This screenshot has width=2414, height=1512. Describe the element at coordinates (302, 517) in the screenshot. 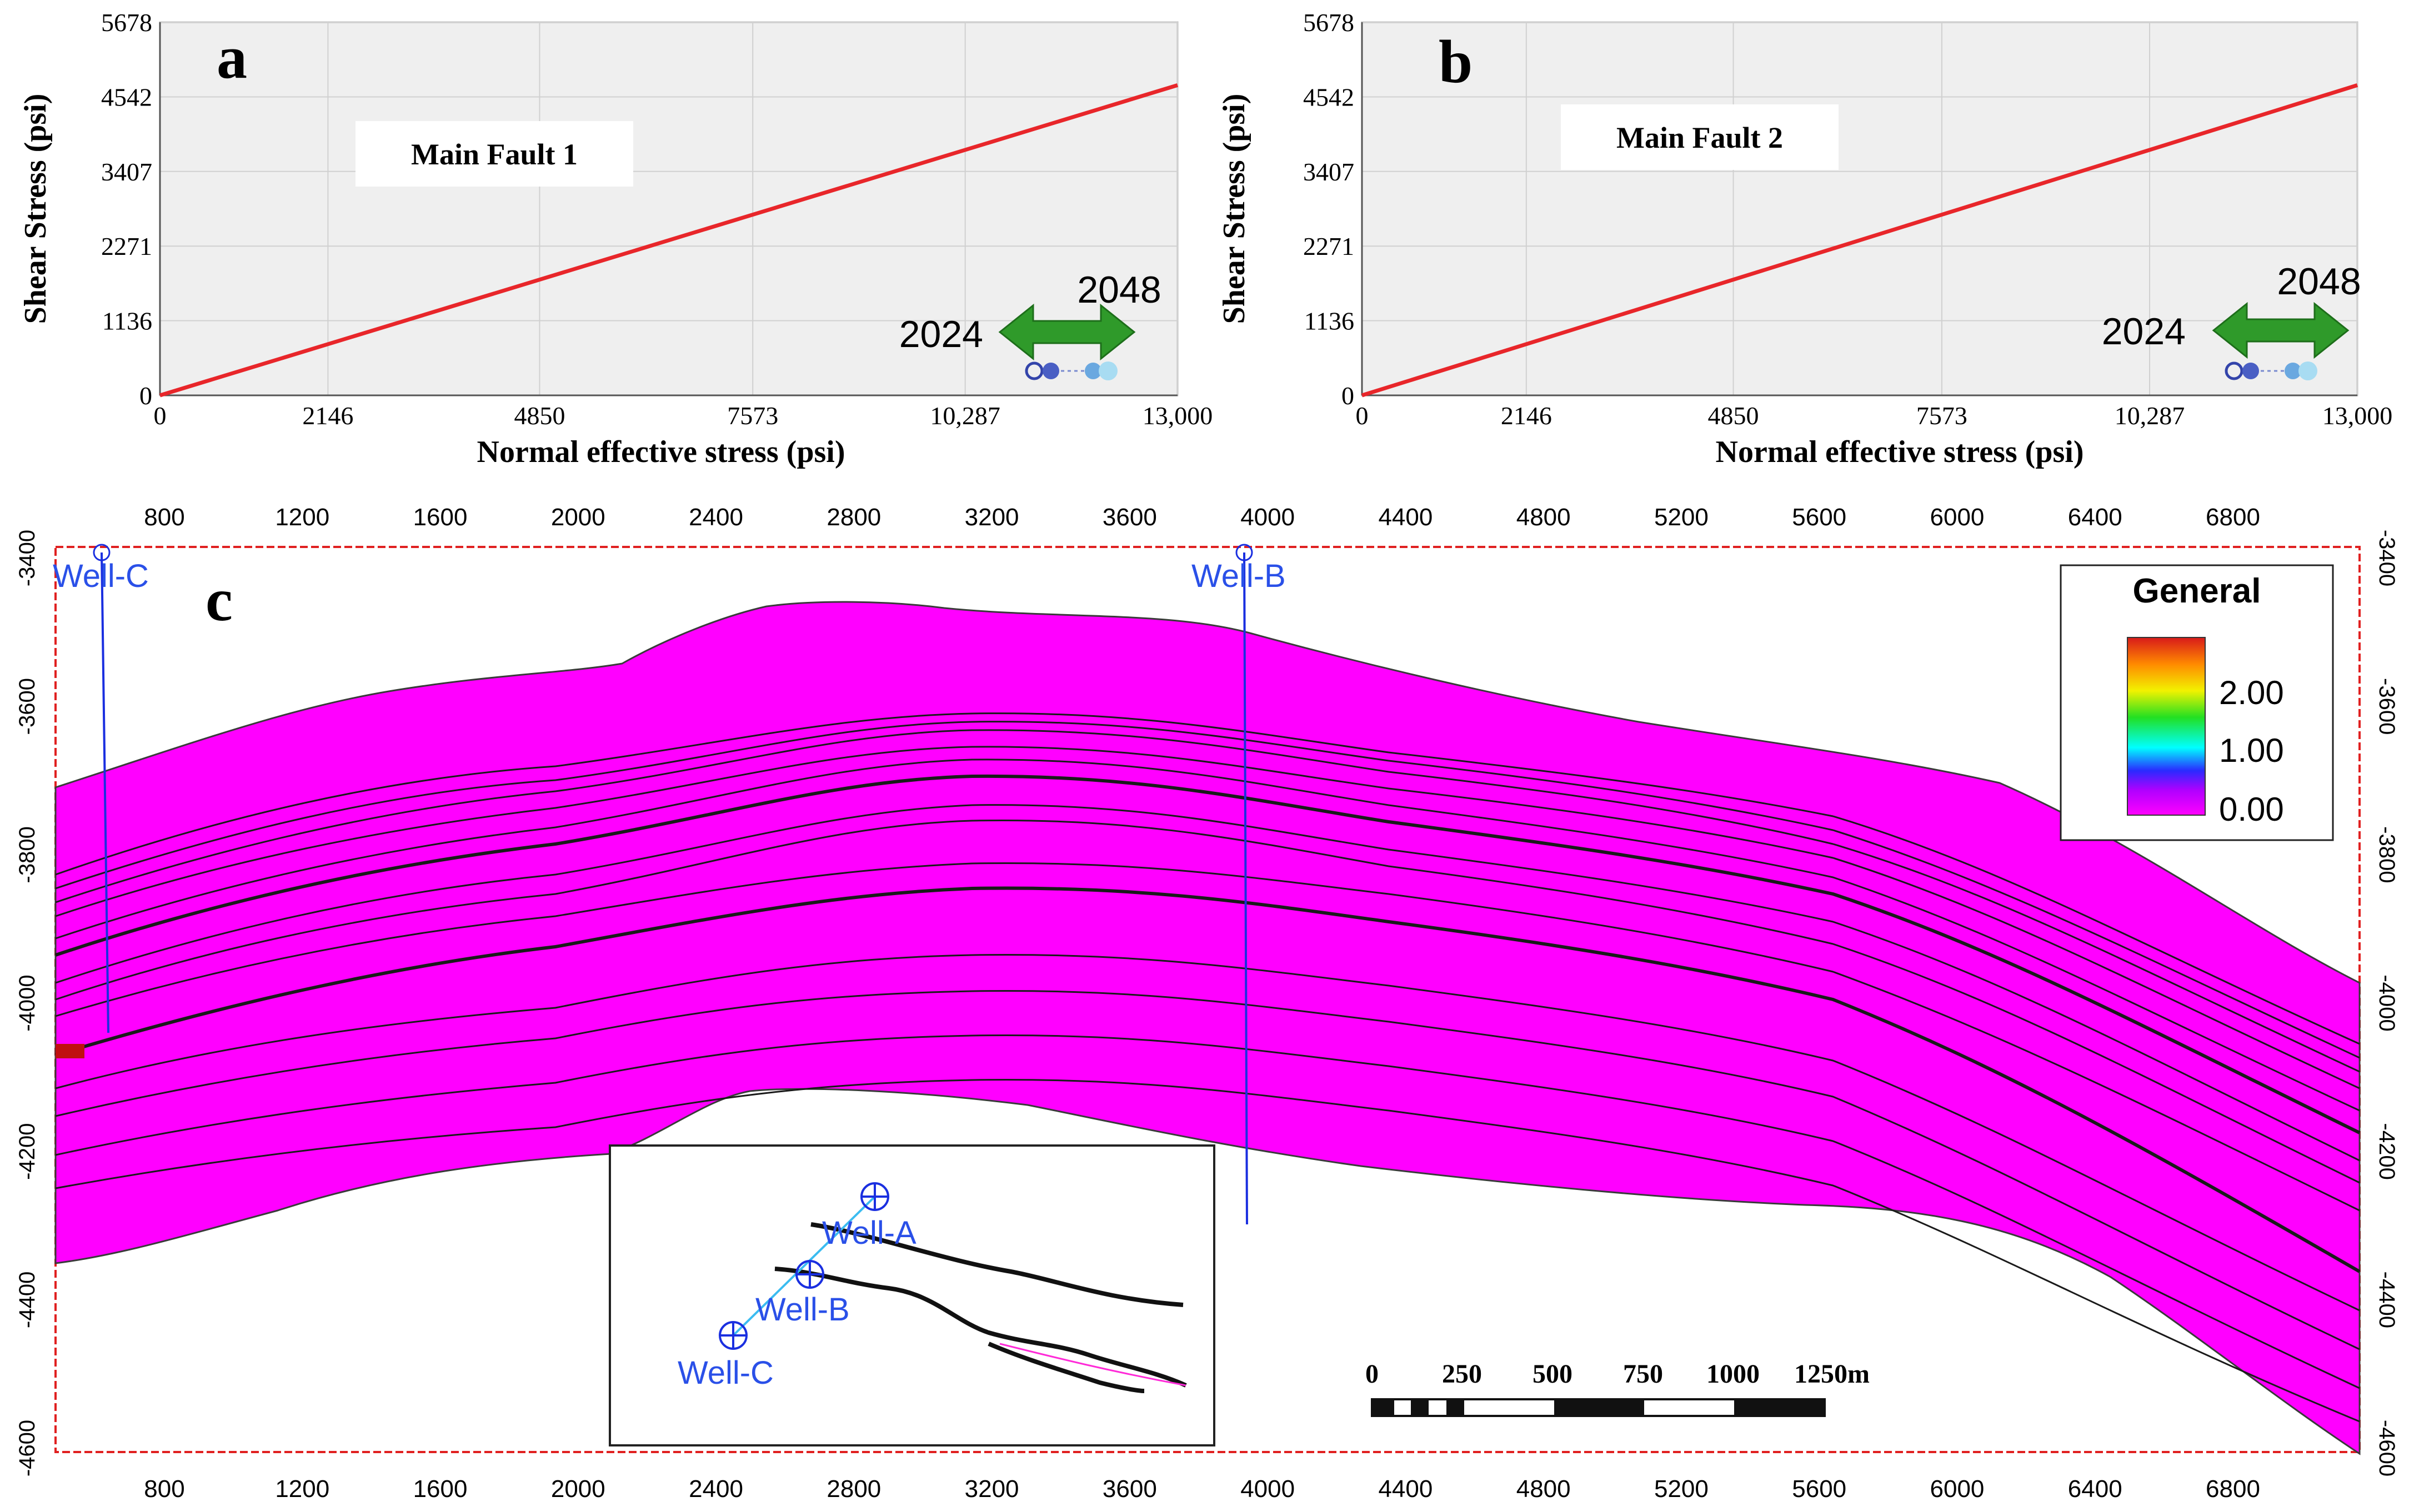

I see `x-tick-label-top: 1200` at that location.